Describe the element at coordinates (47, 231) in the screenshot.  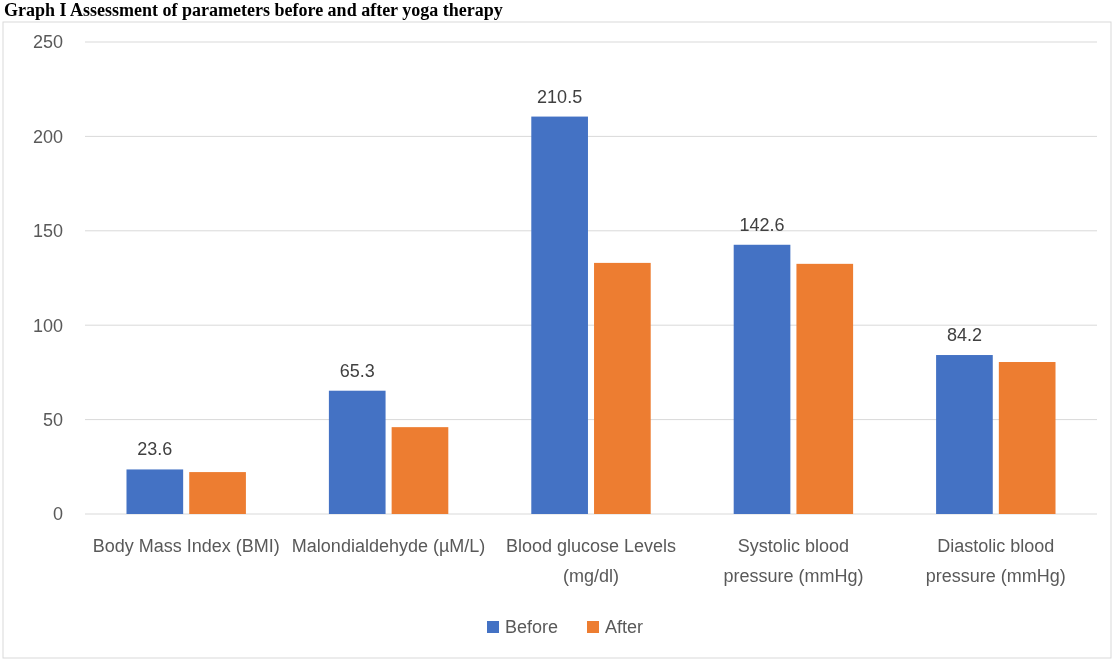
I see `y-tick-label: 150` at that location.